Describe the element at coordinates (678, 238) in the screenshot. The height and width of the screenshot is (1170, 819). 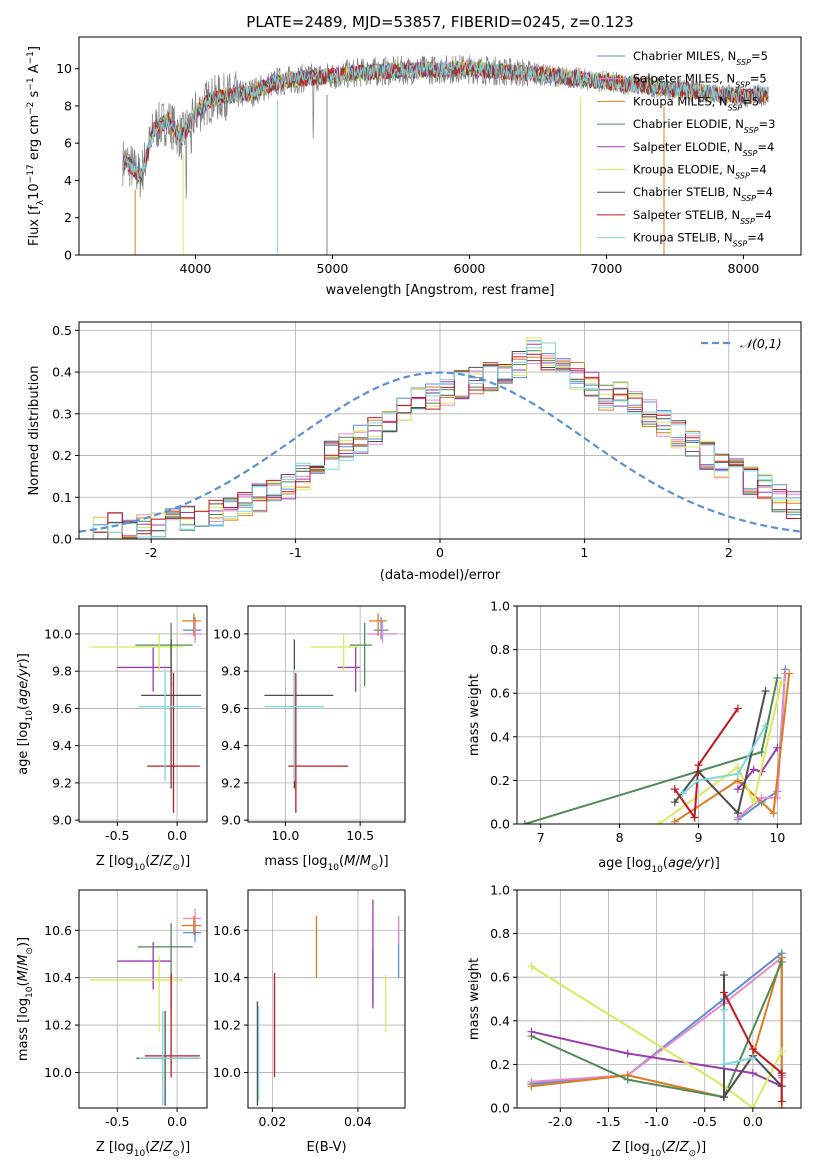
I see `legend-series-name: Kroupa STELIB,` at that location.